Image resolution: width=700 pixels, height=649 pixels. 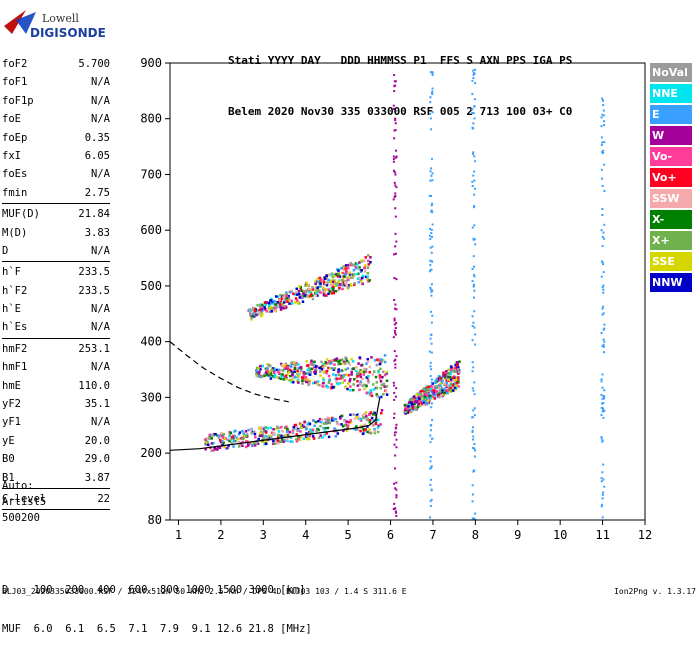 What do you see at coordinates (275, 424) in the screenshot?
I see `profile-solid-line` at bounding box center [275, 424].